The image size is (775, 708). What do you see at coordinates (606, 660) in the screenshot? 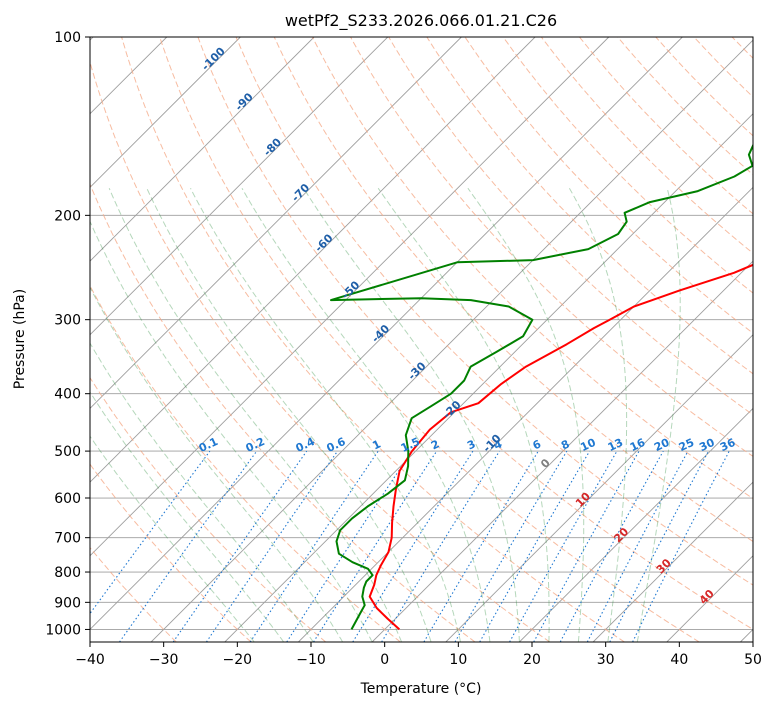
I see `x-tick-label: 30` at bounding box center [606, 660].